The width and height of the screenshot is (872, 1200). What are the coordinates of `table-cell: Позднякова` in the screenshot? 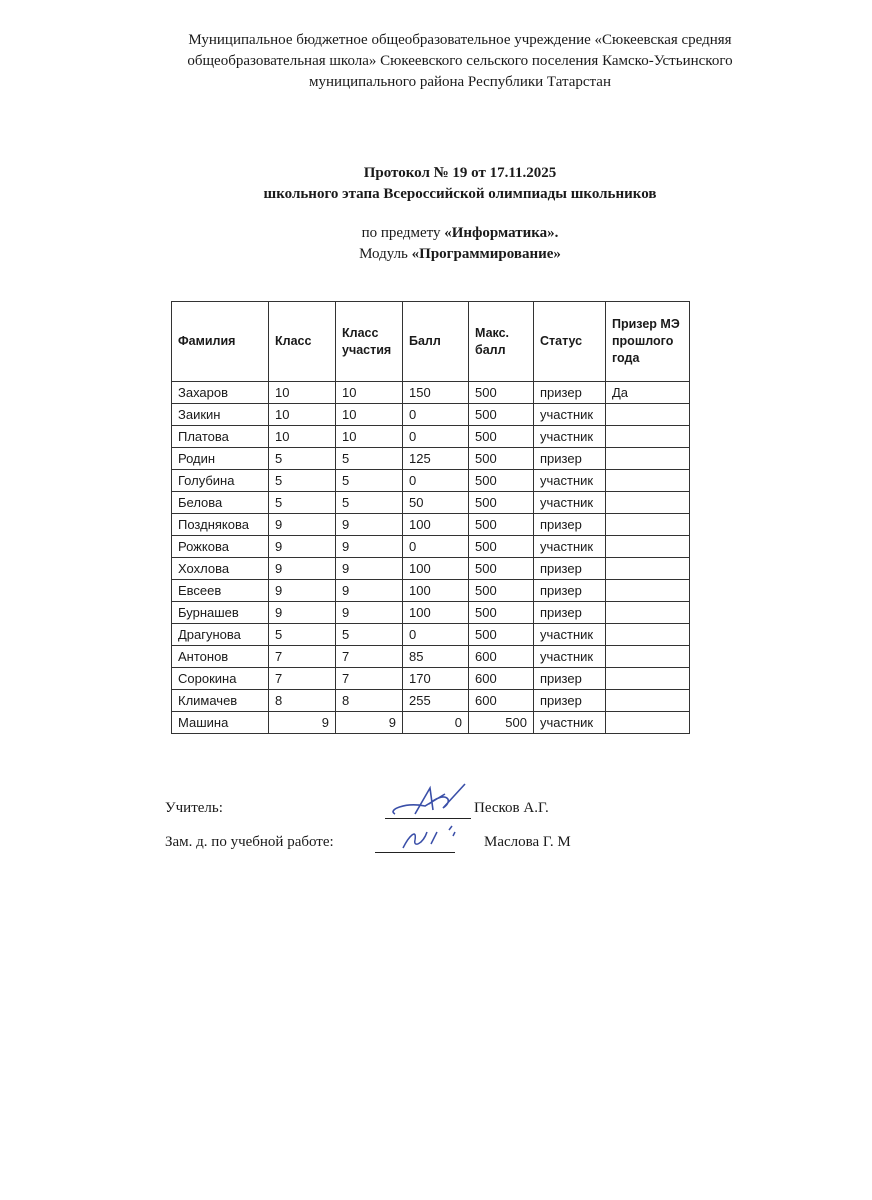 It's located at (220, 524).